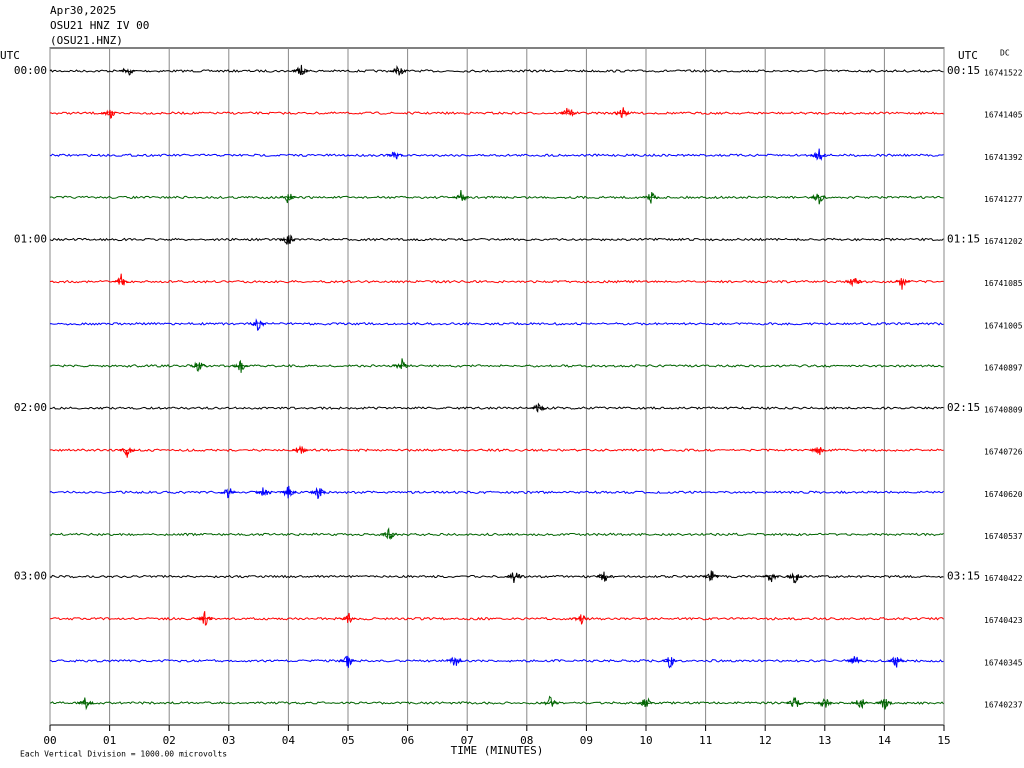 This screenshot has width=1024, height=768. I want to click on right-time-label: 00:15, so click(963, 70).